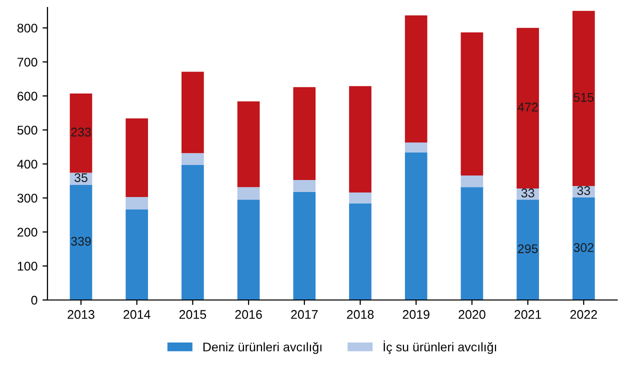 Image resolution: width=633 pixels, height=375 pixels. I want to click on y-tick-label: 0, so click(34, 300).